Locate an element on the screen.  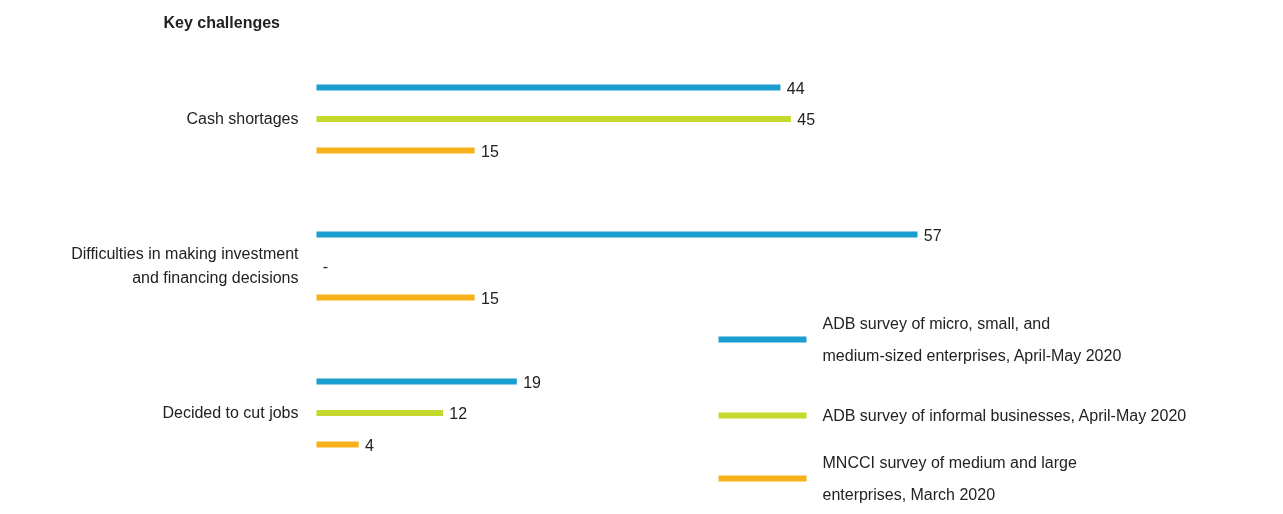
y-tick-label: Difficulties in making investment and financing decisions is located at coordinates (185, 265).